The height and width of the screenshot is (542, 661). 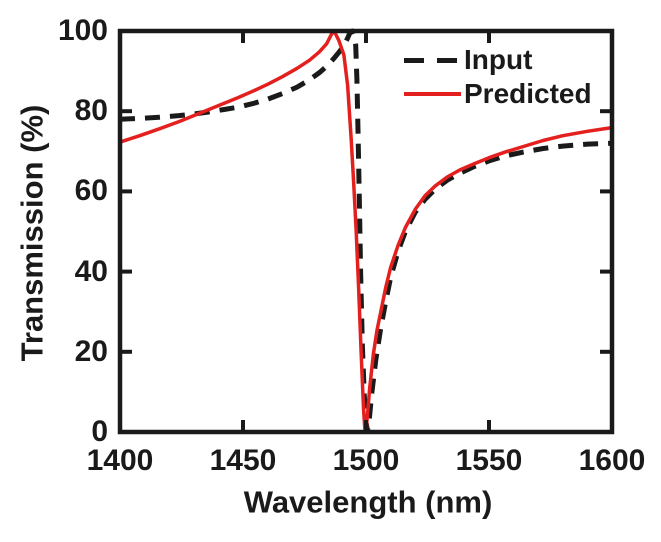 I want to click on x-tick-label-1550: 1550, so click(x=489, y=460).